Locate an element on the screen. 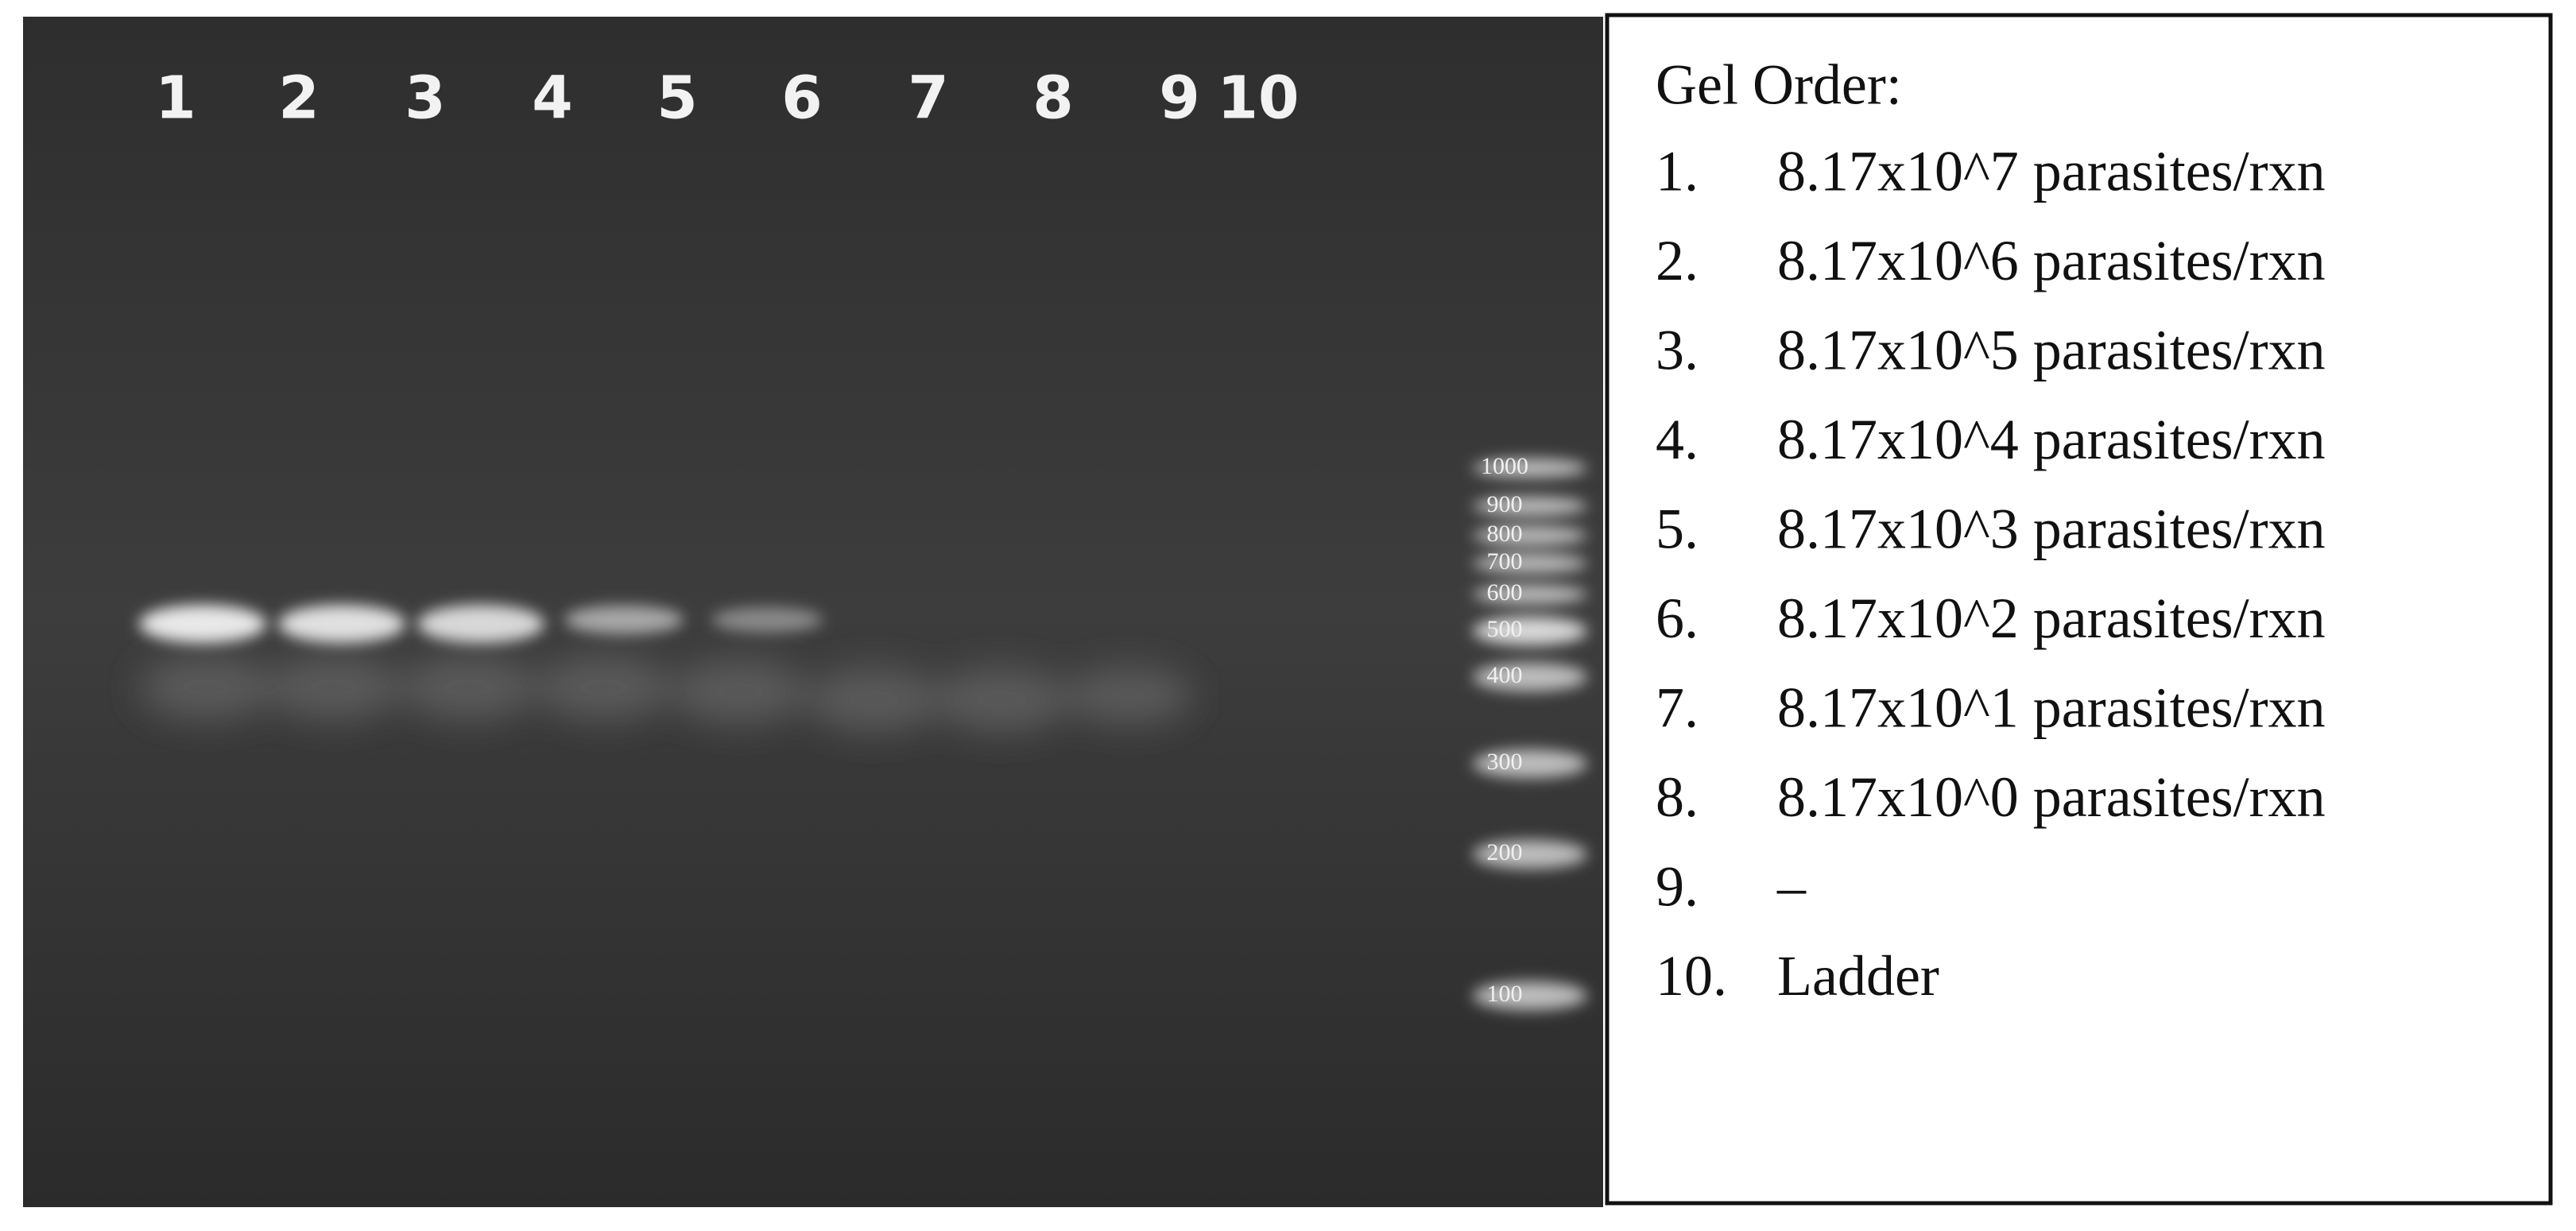 Image resolution: width=2576 pixels, height=1231 pixels. ladder-label: 900 is located at coordinates (1505, 504).